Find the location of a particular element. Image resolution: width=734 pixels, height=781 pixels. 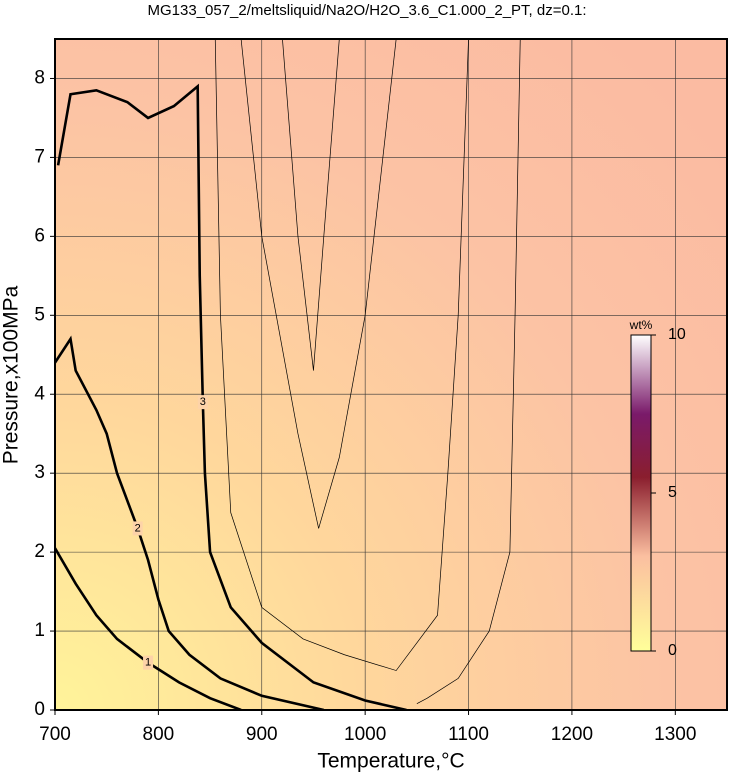

colorbar-tick-label: 10 is located at coordinates (677, 334).